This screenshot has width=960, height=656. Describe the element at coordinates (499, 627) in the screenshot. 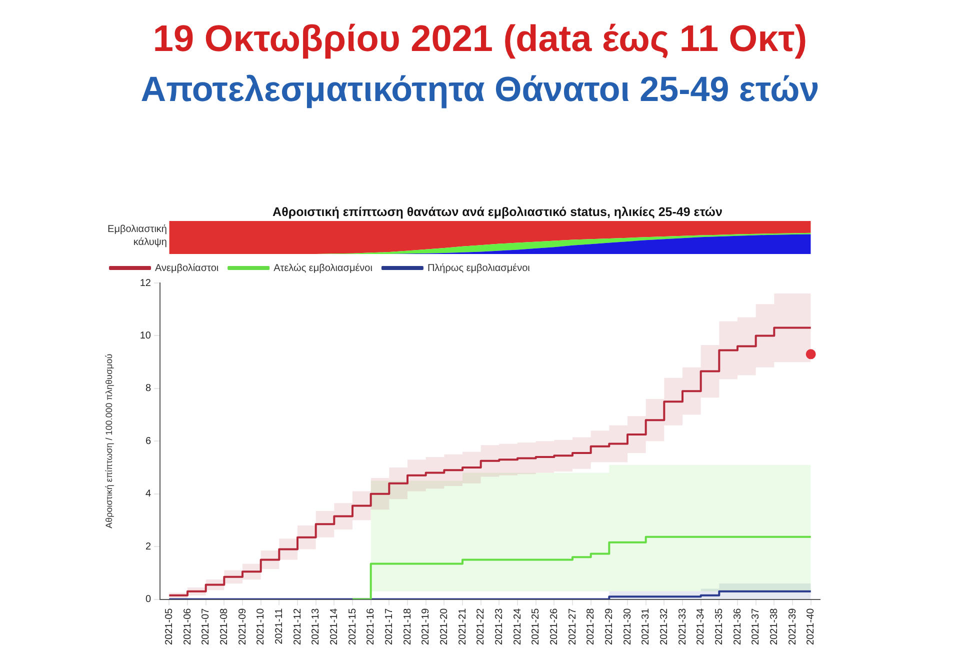

I see `x-tick-label: 2021-23` at that location.